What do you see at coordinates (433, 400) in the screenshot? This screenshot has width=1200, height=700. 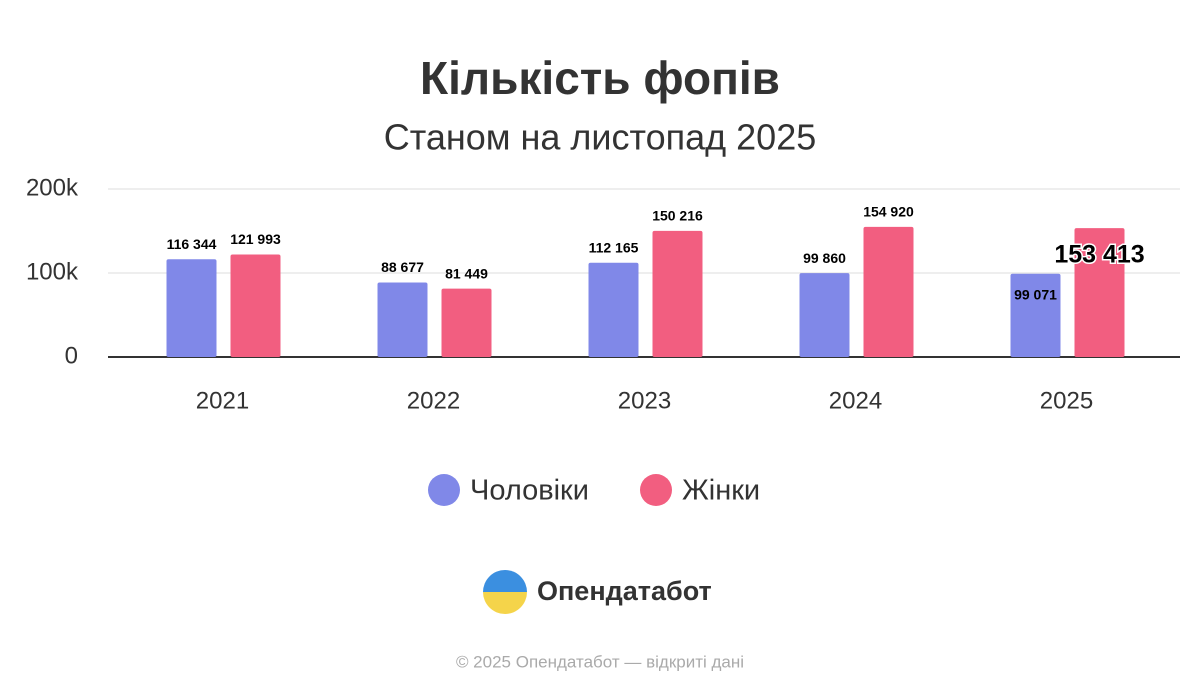 I see `x-tick-label: 2022` at bounding box center [433, 400].